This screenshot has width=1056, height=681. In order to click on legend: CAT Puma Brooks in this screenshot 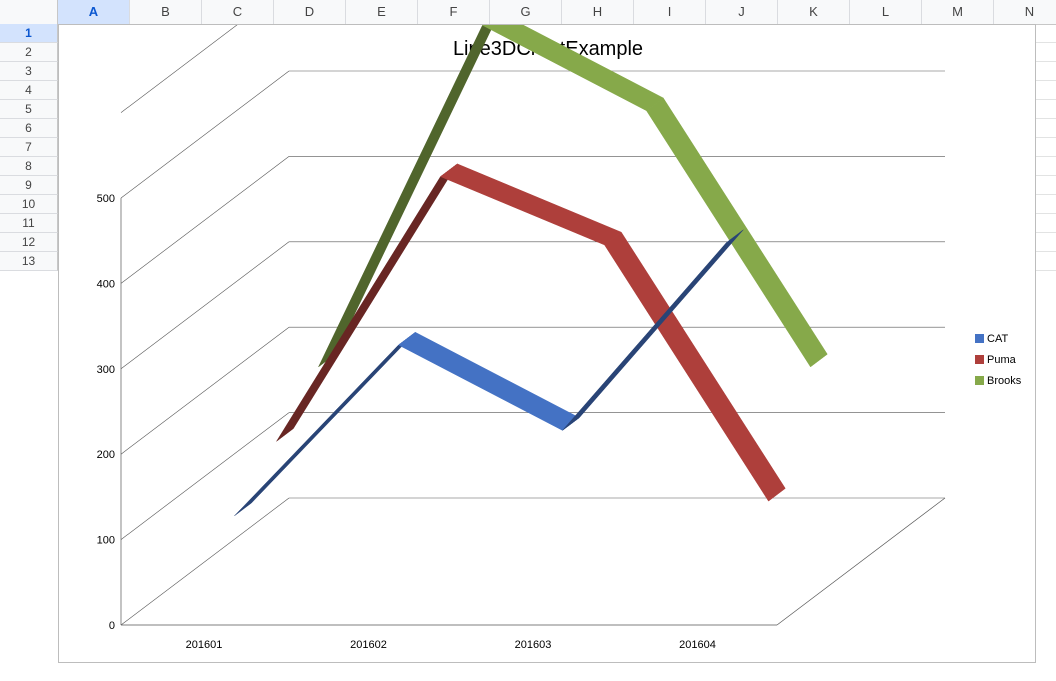, I will do `click(998, 360)`.